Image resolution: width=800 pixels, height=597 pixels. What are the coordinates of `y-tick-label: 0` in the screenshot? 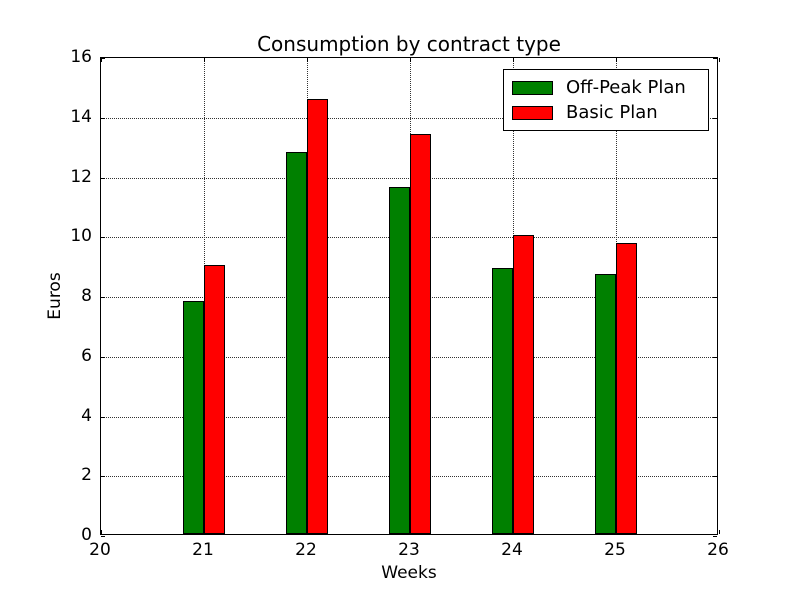 It's located at (86, 535).